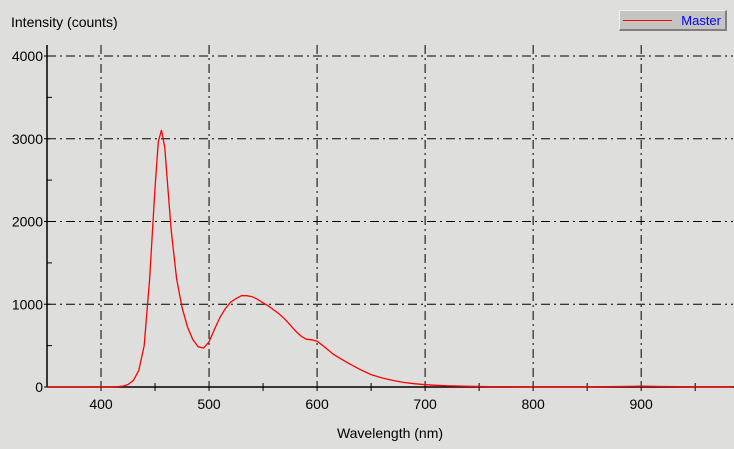 This screenshot has height=449, width=734. Describe the element at coordinates (641, 404) in the screenshot. I see `x-tick-label: 900` at that location.